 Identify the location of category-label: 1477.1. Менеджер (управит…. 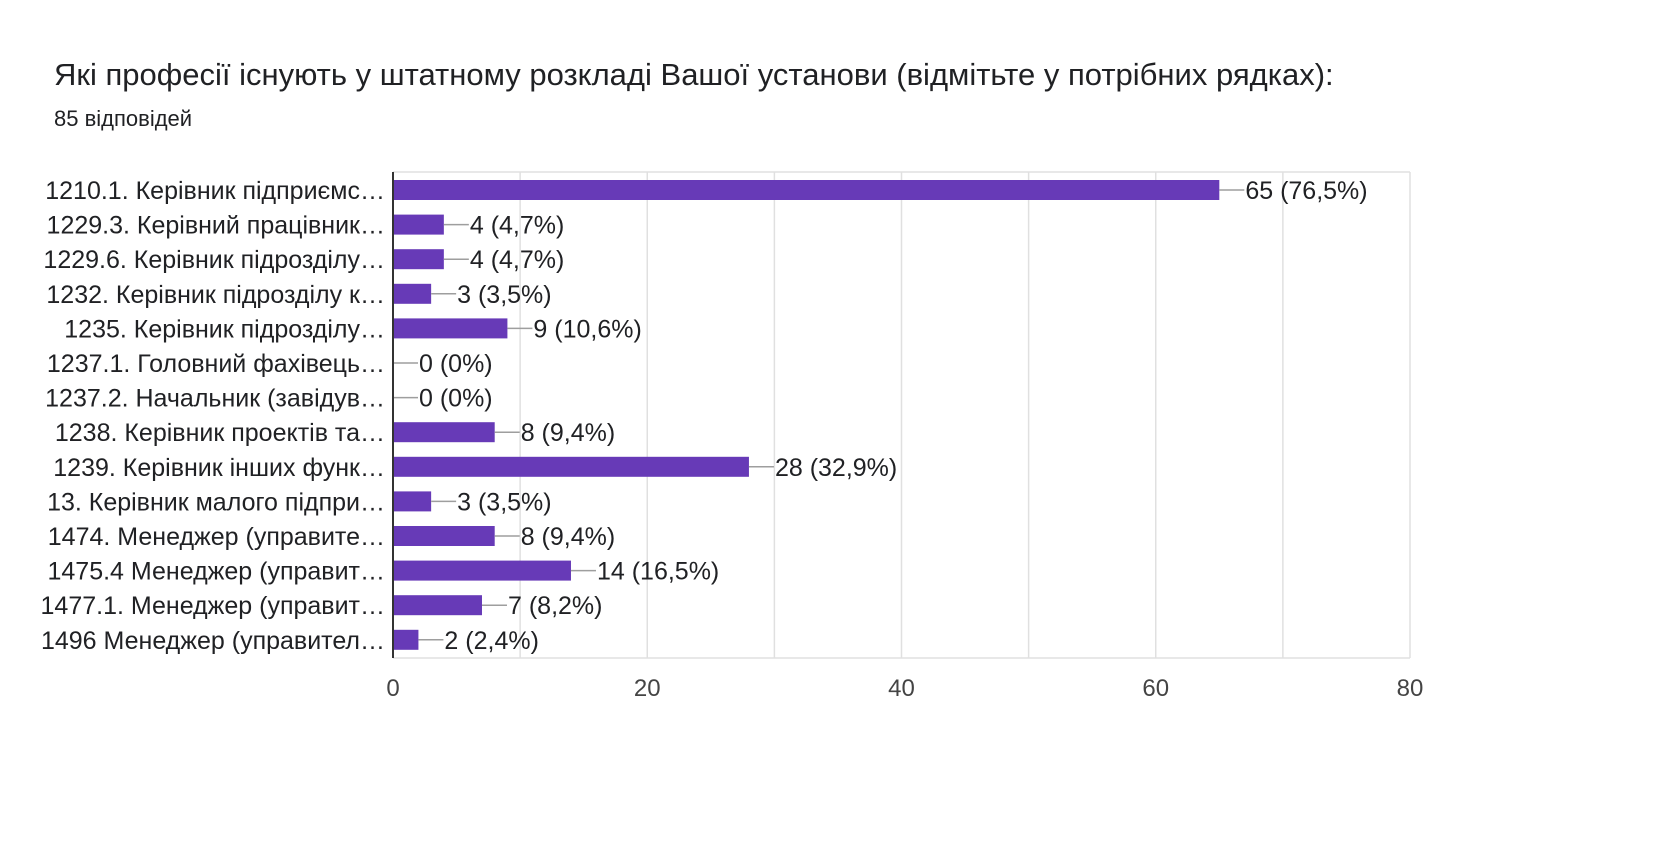
(213, 606).